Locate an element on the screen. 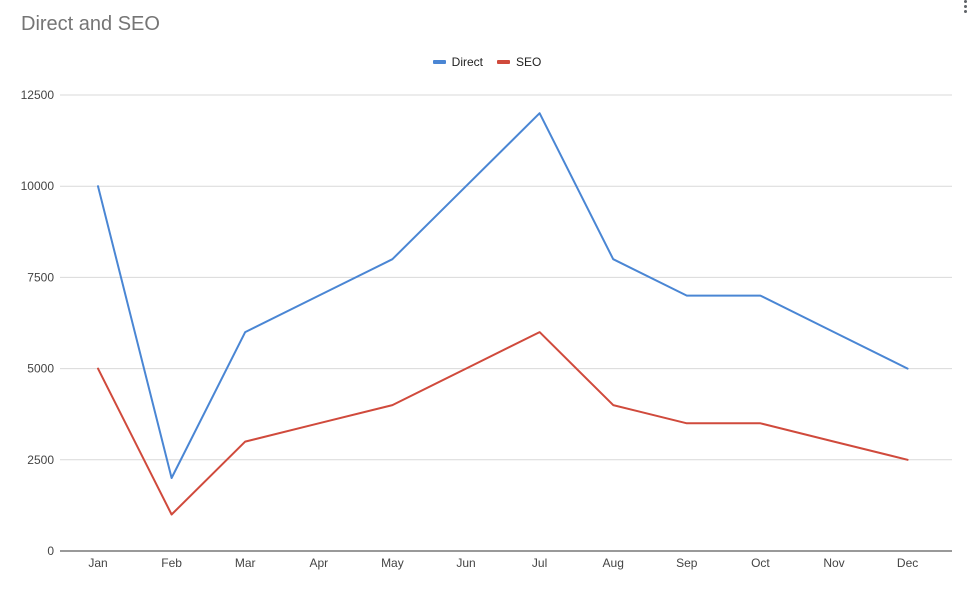 The image size is (974, 594). x-tick-label-sep: Sep is located at coordinates (687, 563).